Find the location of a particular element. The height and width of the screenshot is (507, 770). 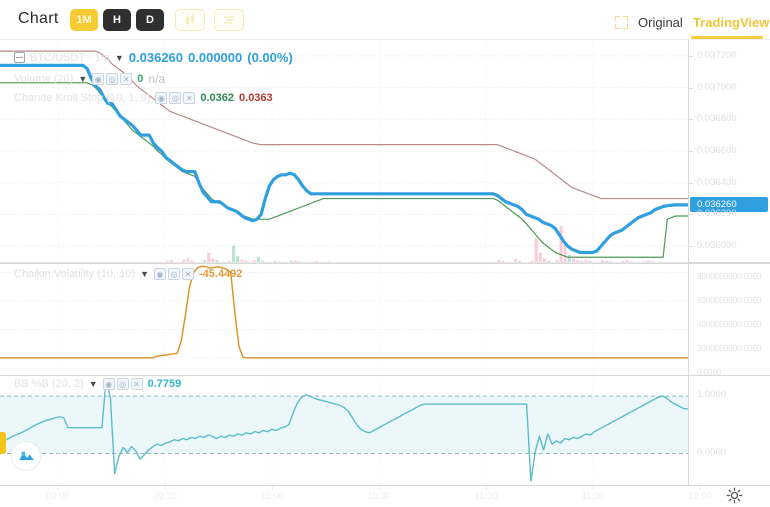

tradingview-logo is located at coordinates (26, 456).